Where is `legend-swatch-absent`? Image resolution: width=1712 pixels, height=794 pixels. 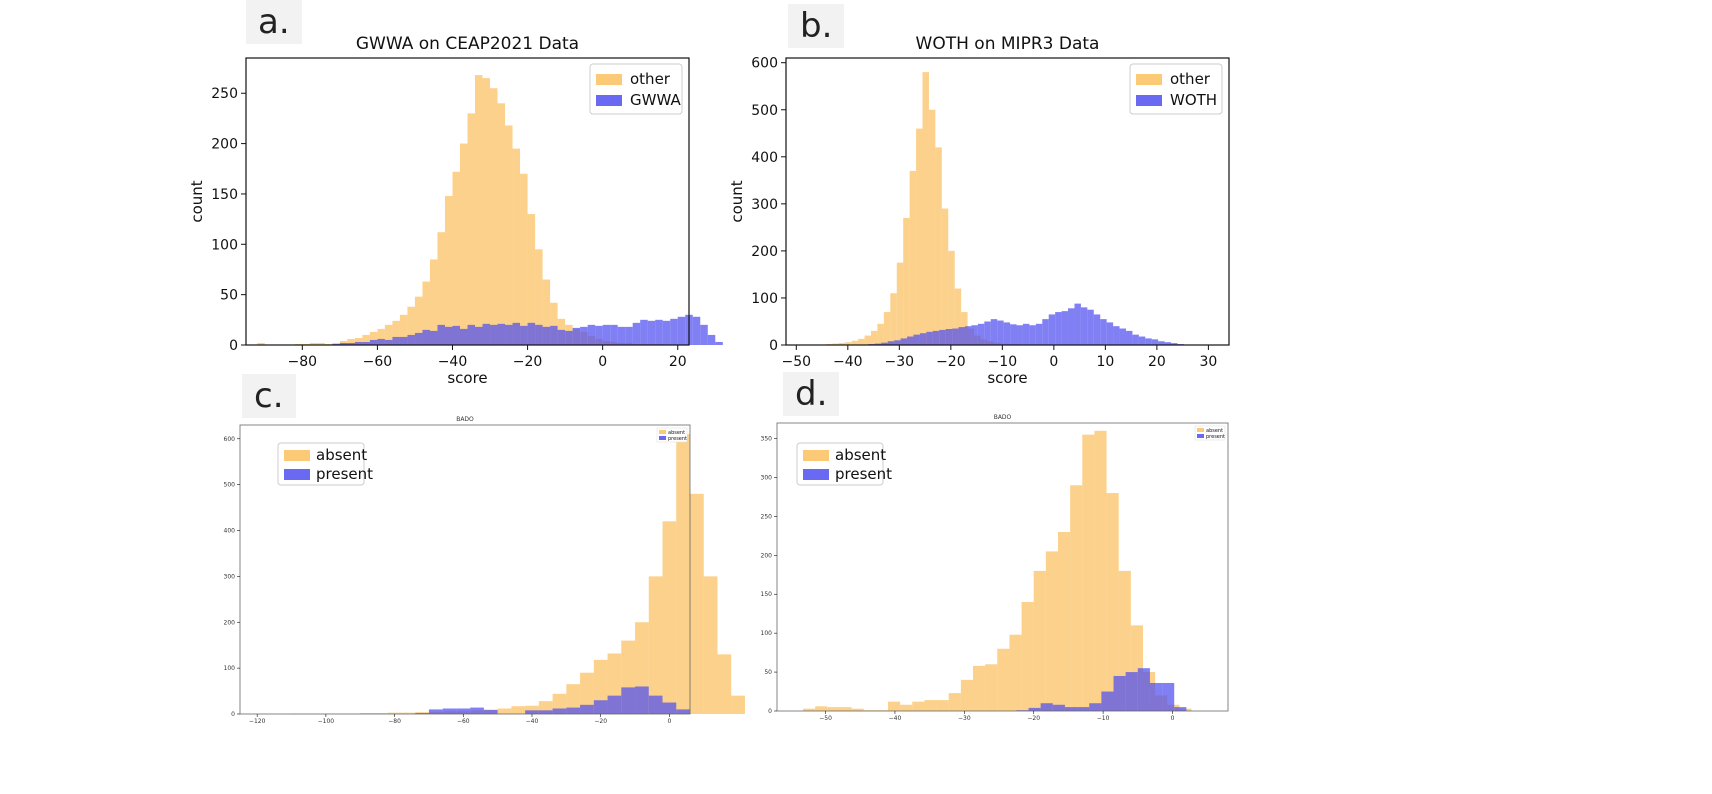 legend-swatch-absent is located at coordinates (1200, 430).